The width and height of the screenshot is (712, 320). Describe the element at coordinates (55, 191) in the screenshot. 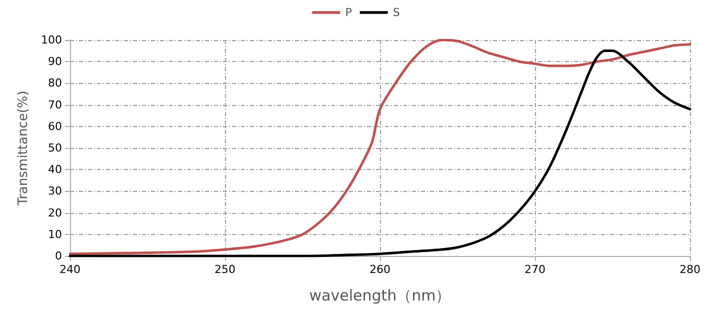

I see `y-tick-label: 30` at that location.